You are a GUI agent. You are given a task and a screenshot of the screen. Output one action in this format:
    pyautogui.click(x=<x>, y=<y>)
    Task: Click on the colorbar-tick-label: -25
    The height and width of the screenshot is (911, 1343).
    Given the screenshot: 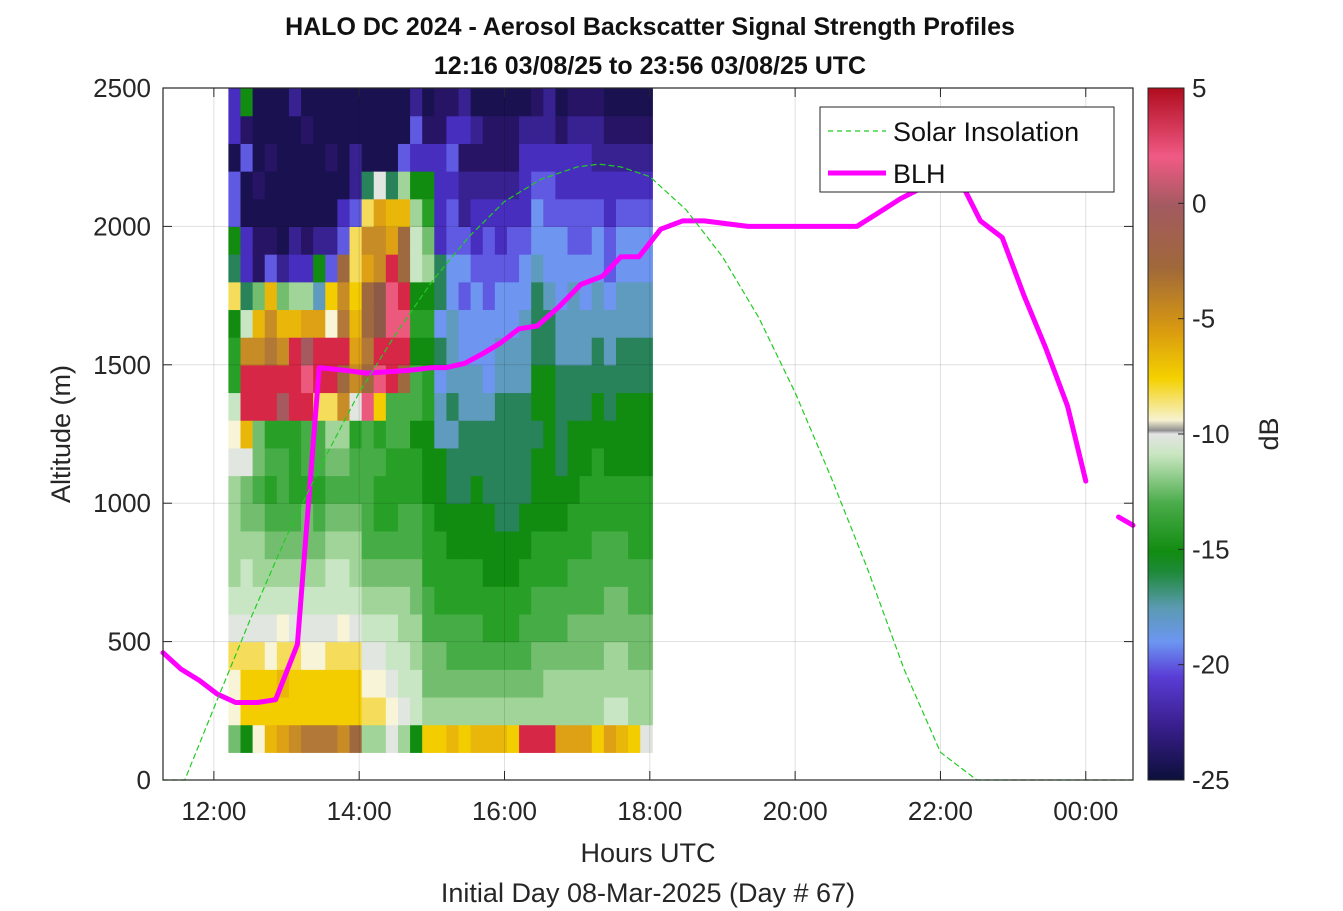 What is the action you would take?
    pyautogui.click(x=1211, y=780)
    